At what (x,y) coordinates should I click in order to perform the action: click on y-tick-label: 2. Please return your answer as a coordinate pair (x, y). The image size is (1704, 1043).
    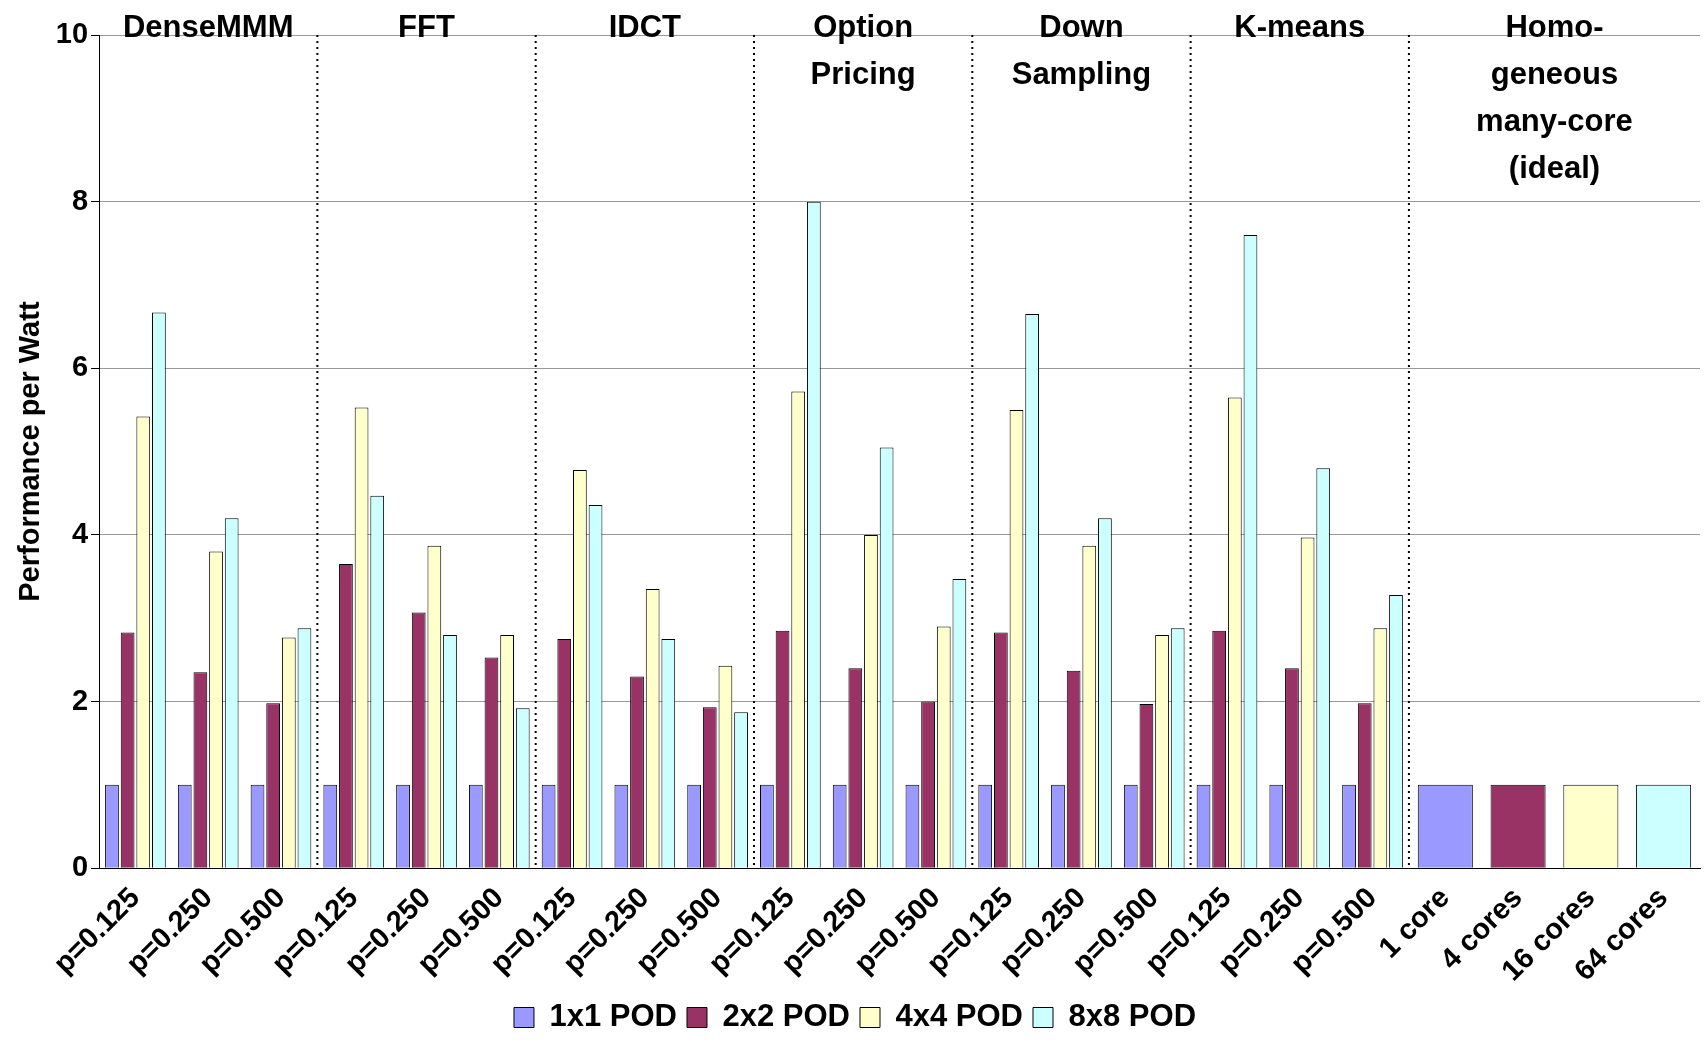
    Looking at the image, I should click on (80, 699).